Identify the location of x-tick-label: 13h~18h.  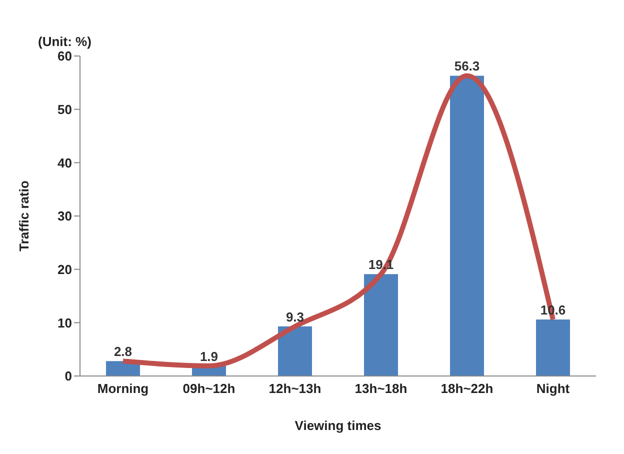
(381, 388).